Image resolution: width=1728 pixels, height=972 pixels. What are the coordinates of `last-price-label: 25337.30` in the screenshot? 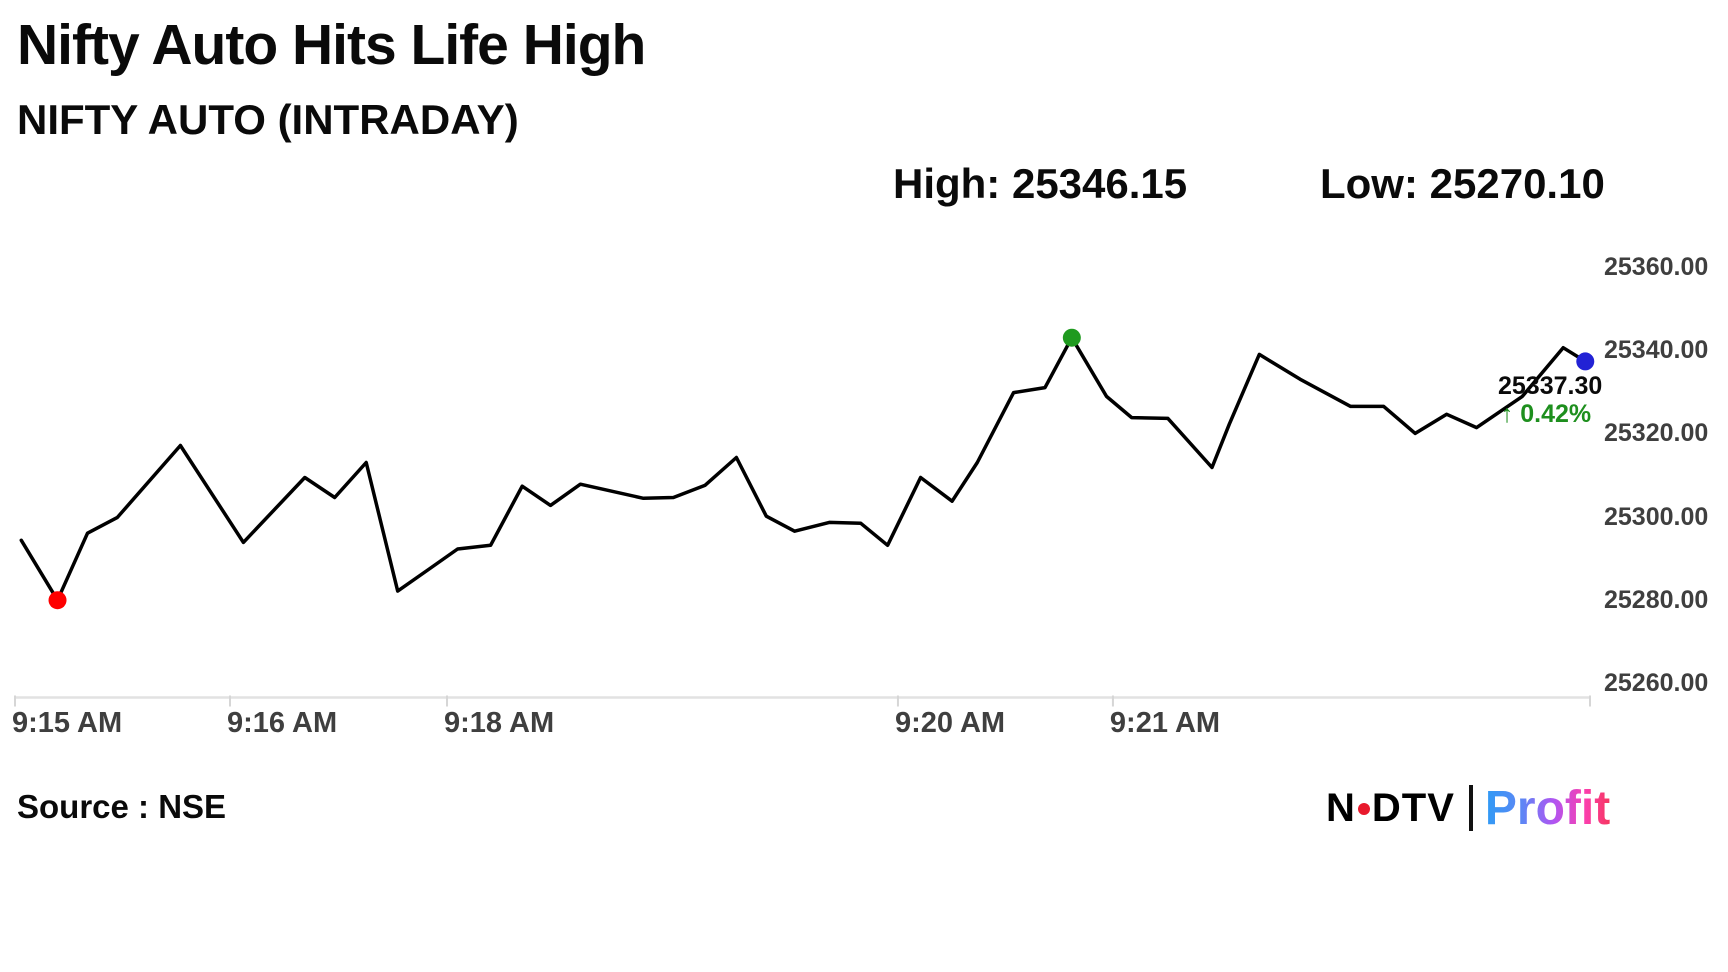 It's located at (1550, 386).